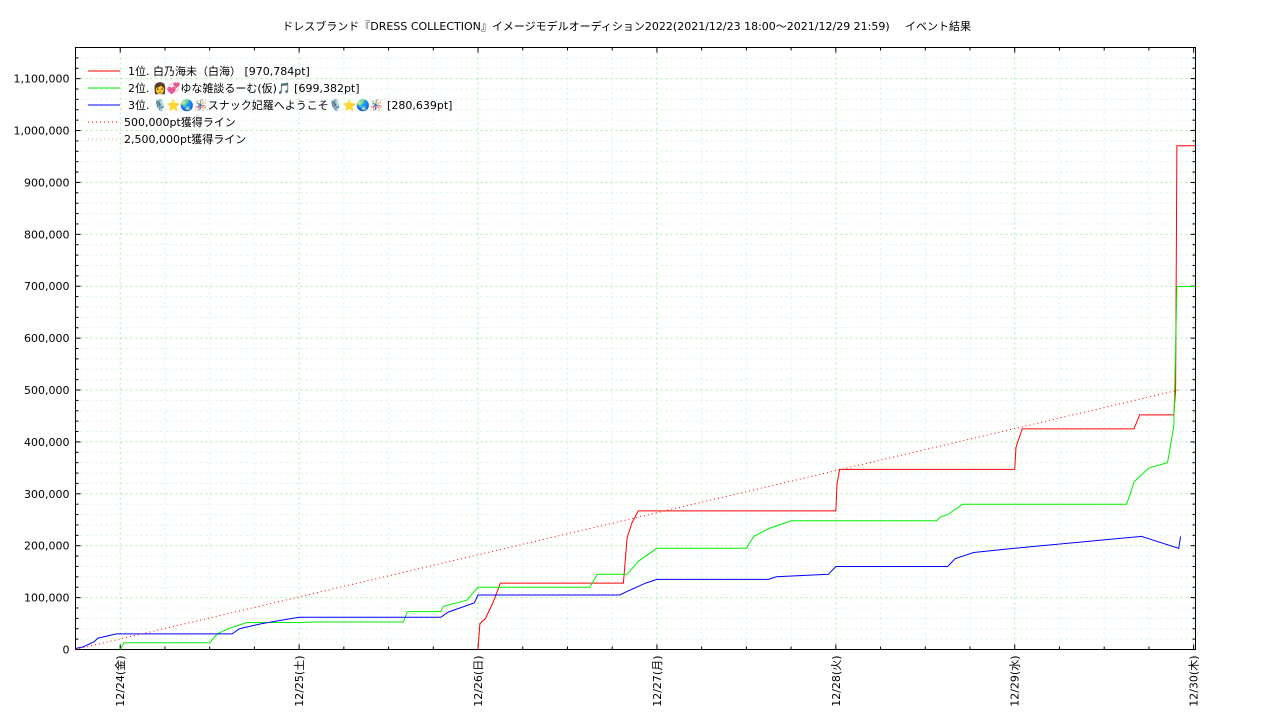  Describe the element at coordinates (42, 131) in the screenshot. I see `y-tick-label: 1,000,000` at that location.